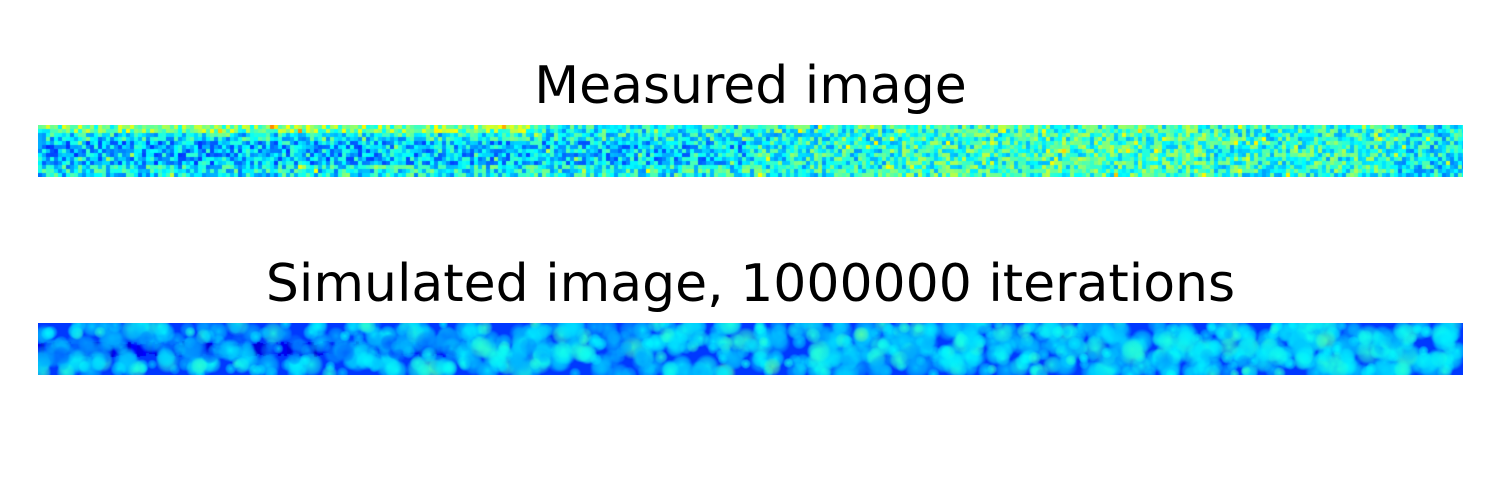 Image resolution: width=1500 pixels, height=500 pixels. Describe the element at coordinates (750, 284) in the screenshot. I see `simulated-image-title: Simulated image, 1000000 iterations` at that location.